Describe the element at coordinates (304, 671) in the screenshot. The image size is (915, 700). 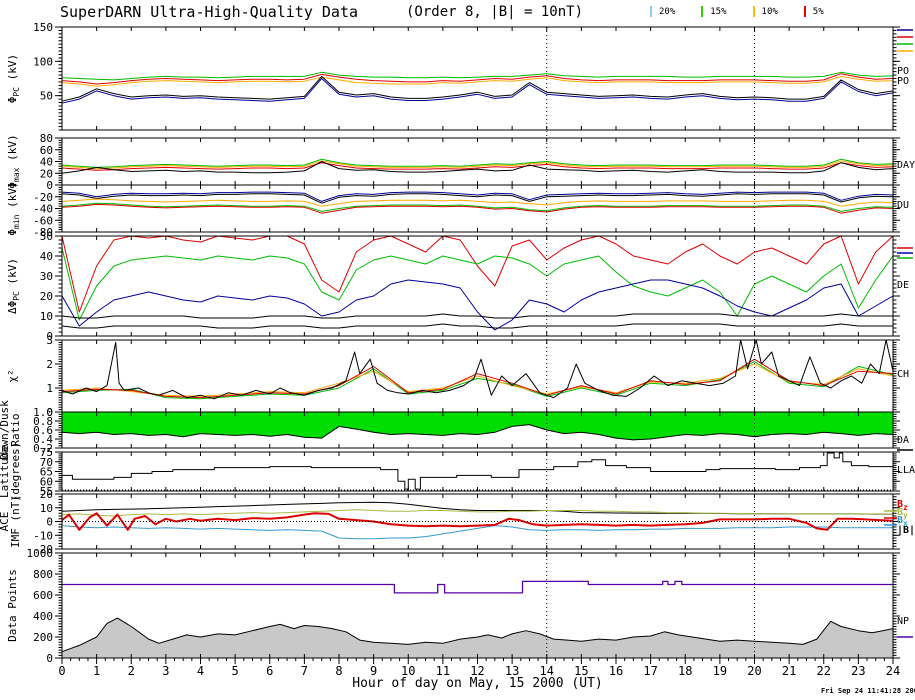
I see `x-tick-label: 7` at that location.